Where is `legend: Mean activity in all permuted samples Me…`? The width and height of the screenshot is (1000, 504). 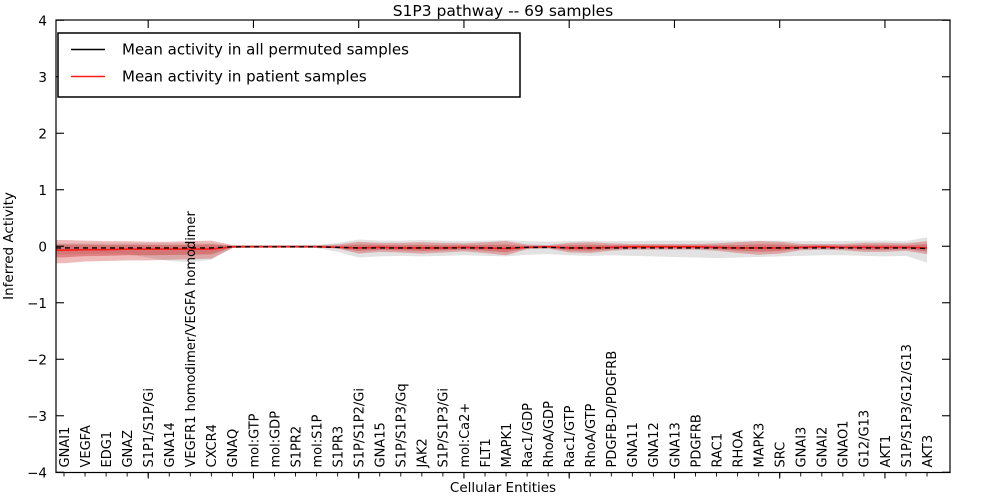 legend: Mean activity in all permuted samples Me… is located at coordinates (289, 65).